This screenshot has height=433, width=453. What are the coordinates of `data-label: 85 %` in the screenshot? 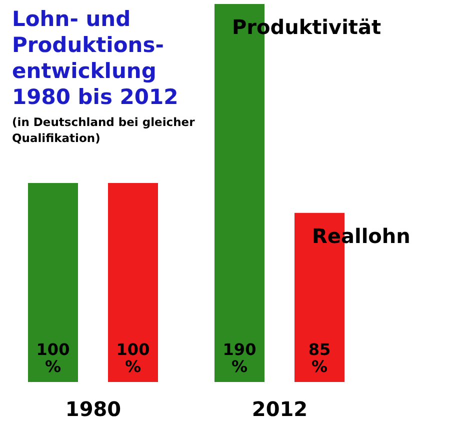 It's located at (319, 358).